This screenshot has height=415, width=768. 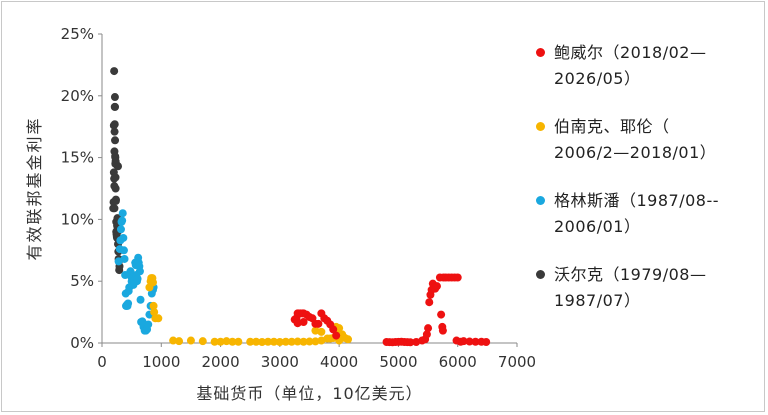 I want to click on x-tick-label: 1000, so click(x=161, y=362).